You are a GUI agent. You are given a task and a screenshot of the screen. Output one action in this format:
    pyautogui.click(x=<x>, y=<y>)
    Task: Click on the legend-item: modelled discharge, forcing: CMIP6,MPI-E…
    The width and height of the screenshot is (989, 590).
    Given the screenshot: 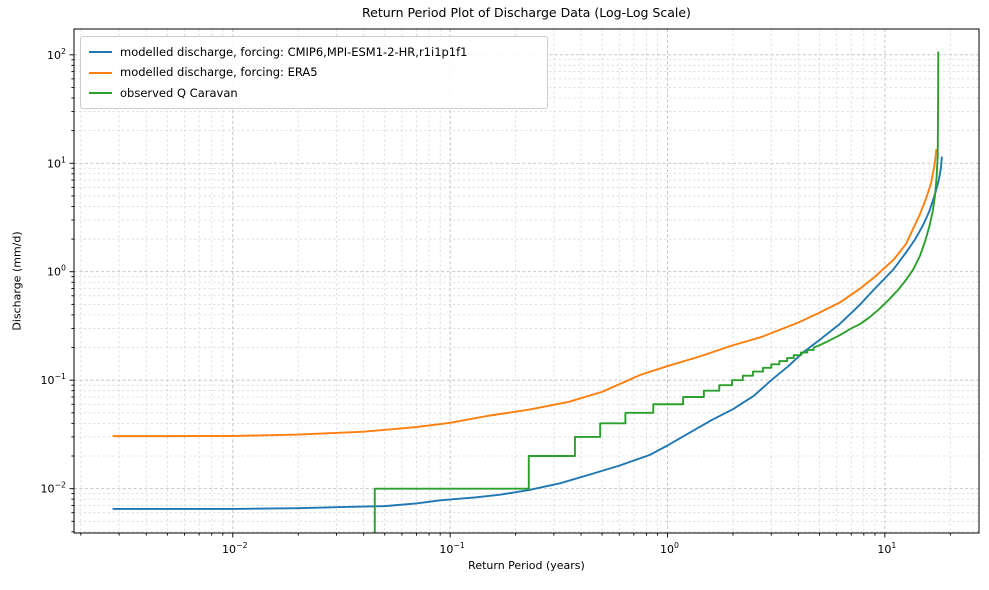 What is the action you would take?
    pyautogui.click(x=314, y=52)
    